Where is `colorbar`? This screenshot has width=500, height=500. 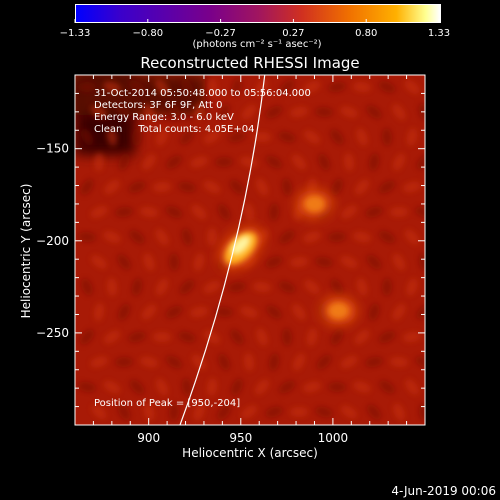 colorbar is located at coordinates (258, 13).